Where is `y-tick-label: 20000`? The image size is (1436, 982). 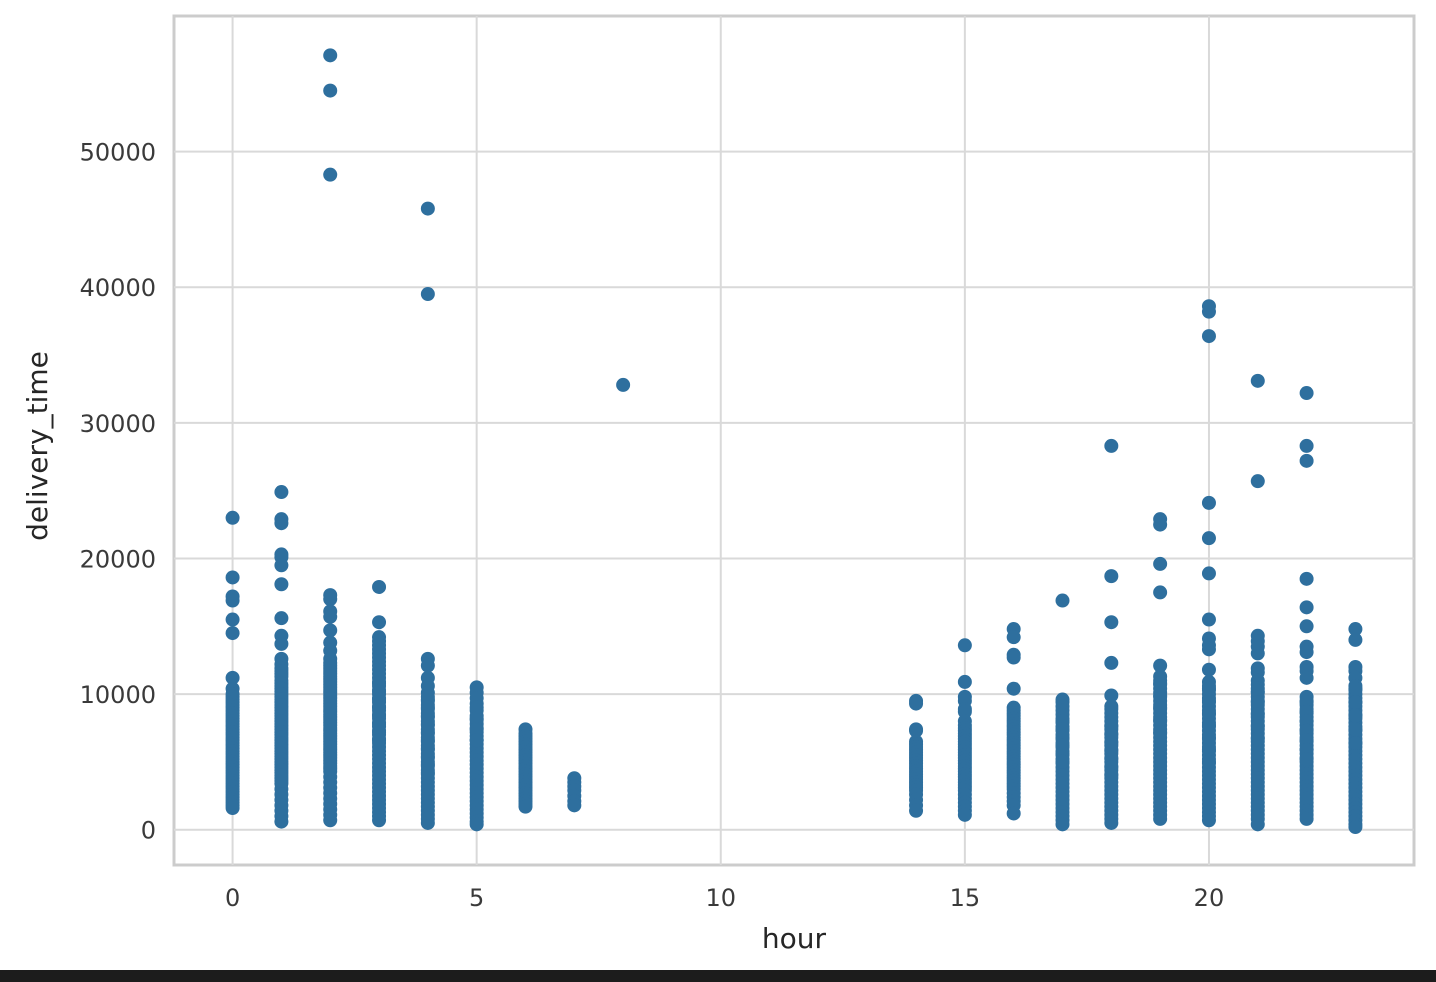
y-tick-label: 20000 is located at coordinates (118, 559).